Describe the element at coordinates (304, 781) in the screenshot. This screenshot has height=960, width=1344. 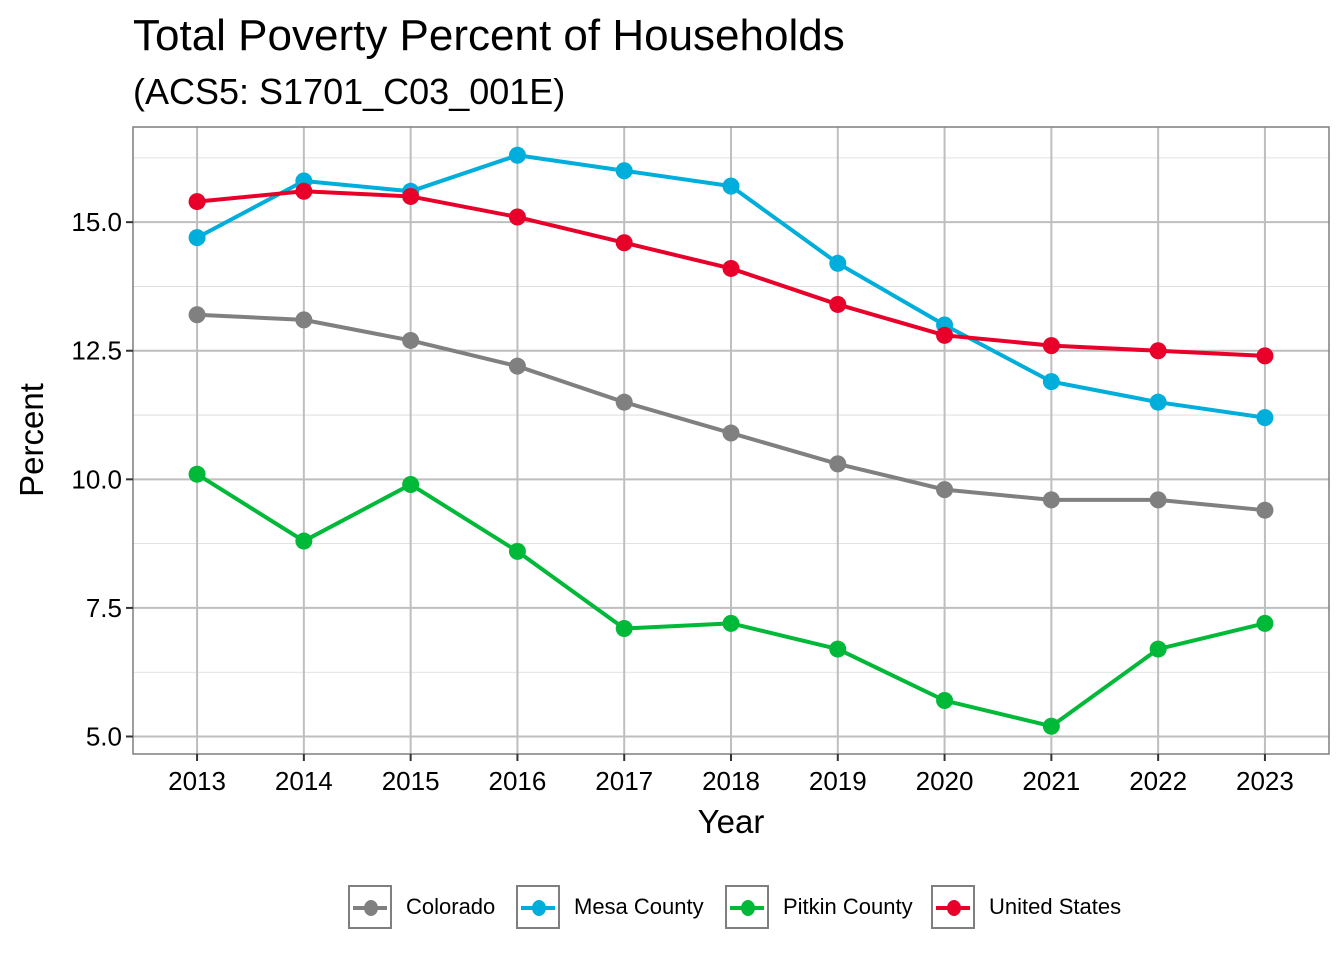
I see `x-tick-label: 2014` at that location.